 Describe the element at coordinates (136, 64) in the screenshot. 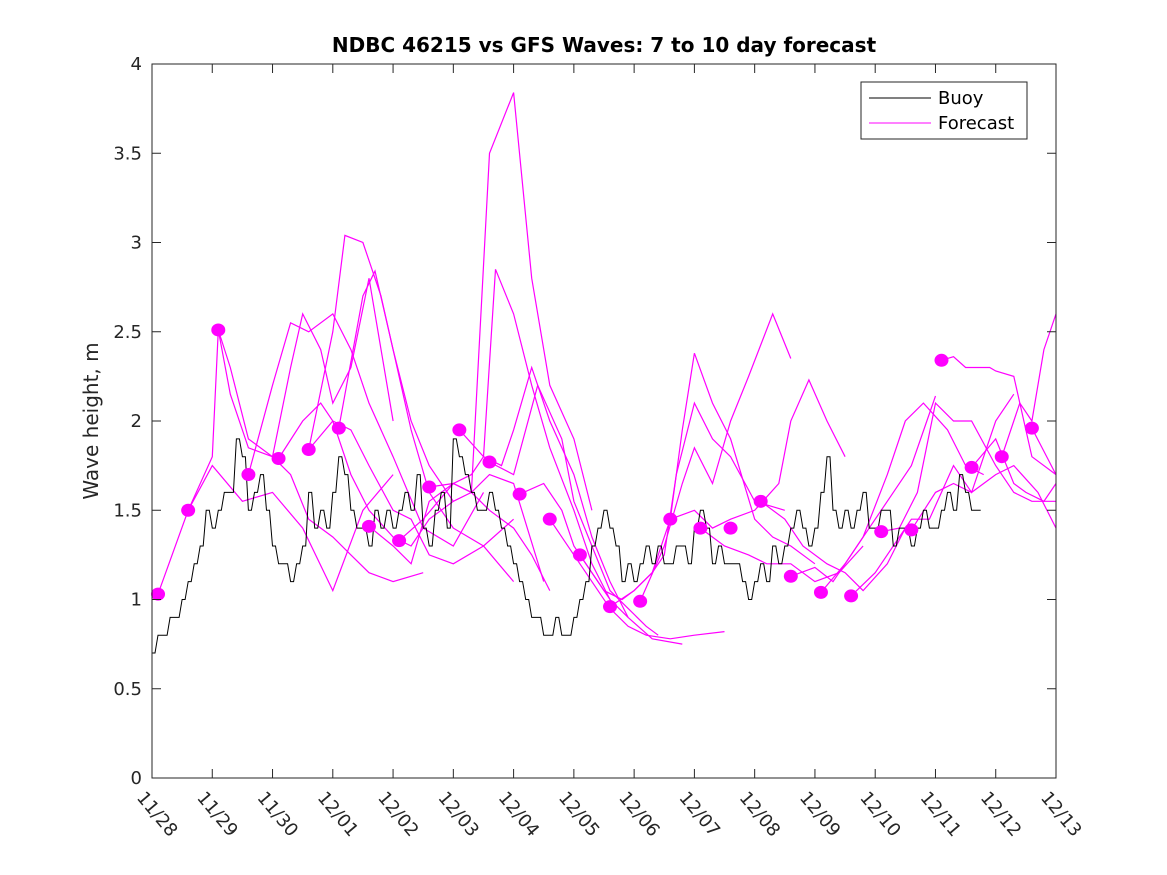

I see `y-tick-label: 4` at that location.